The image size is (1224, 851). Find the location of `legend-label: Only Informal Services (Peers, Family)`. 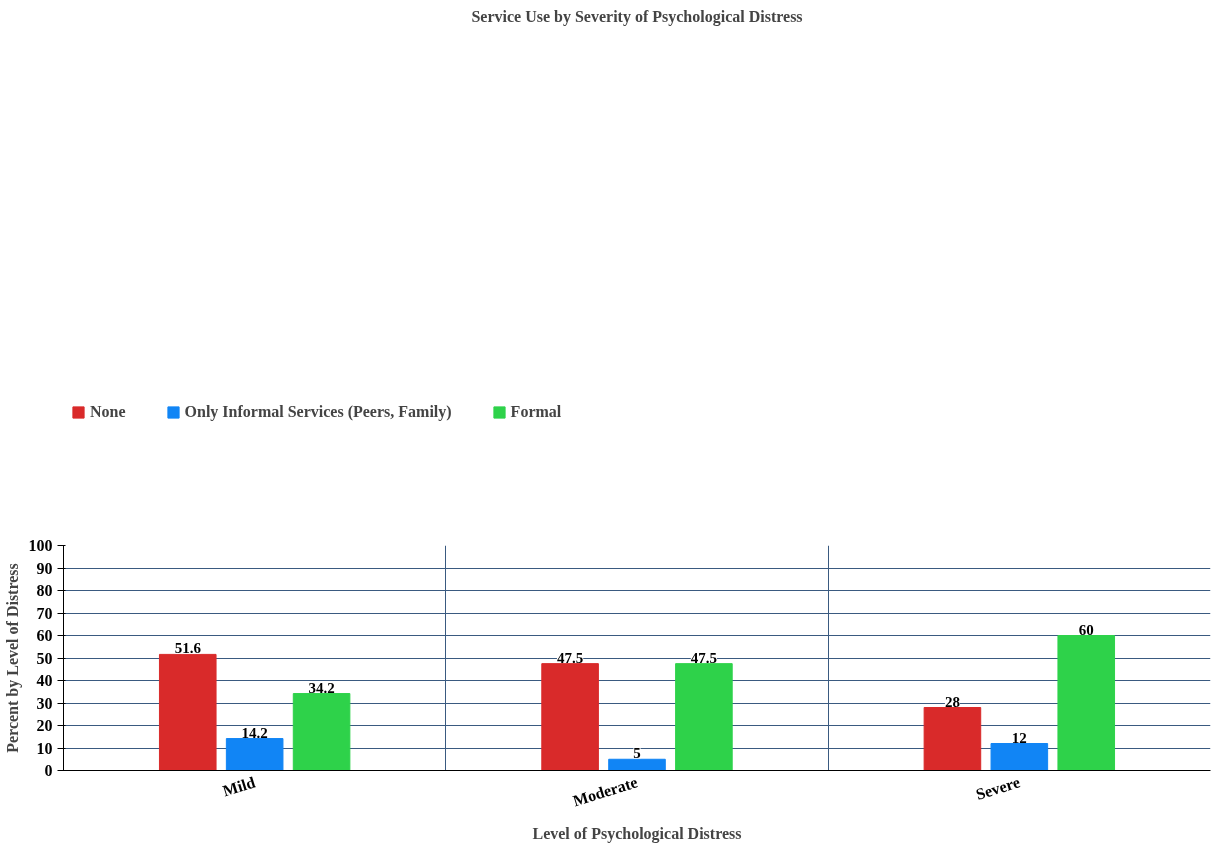

legend-label: Only Informal Services (Peers, Family) is located at coordinates (318, 411).